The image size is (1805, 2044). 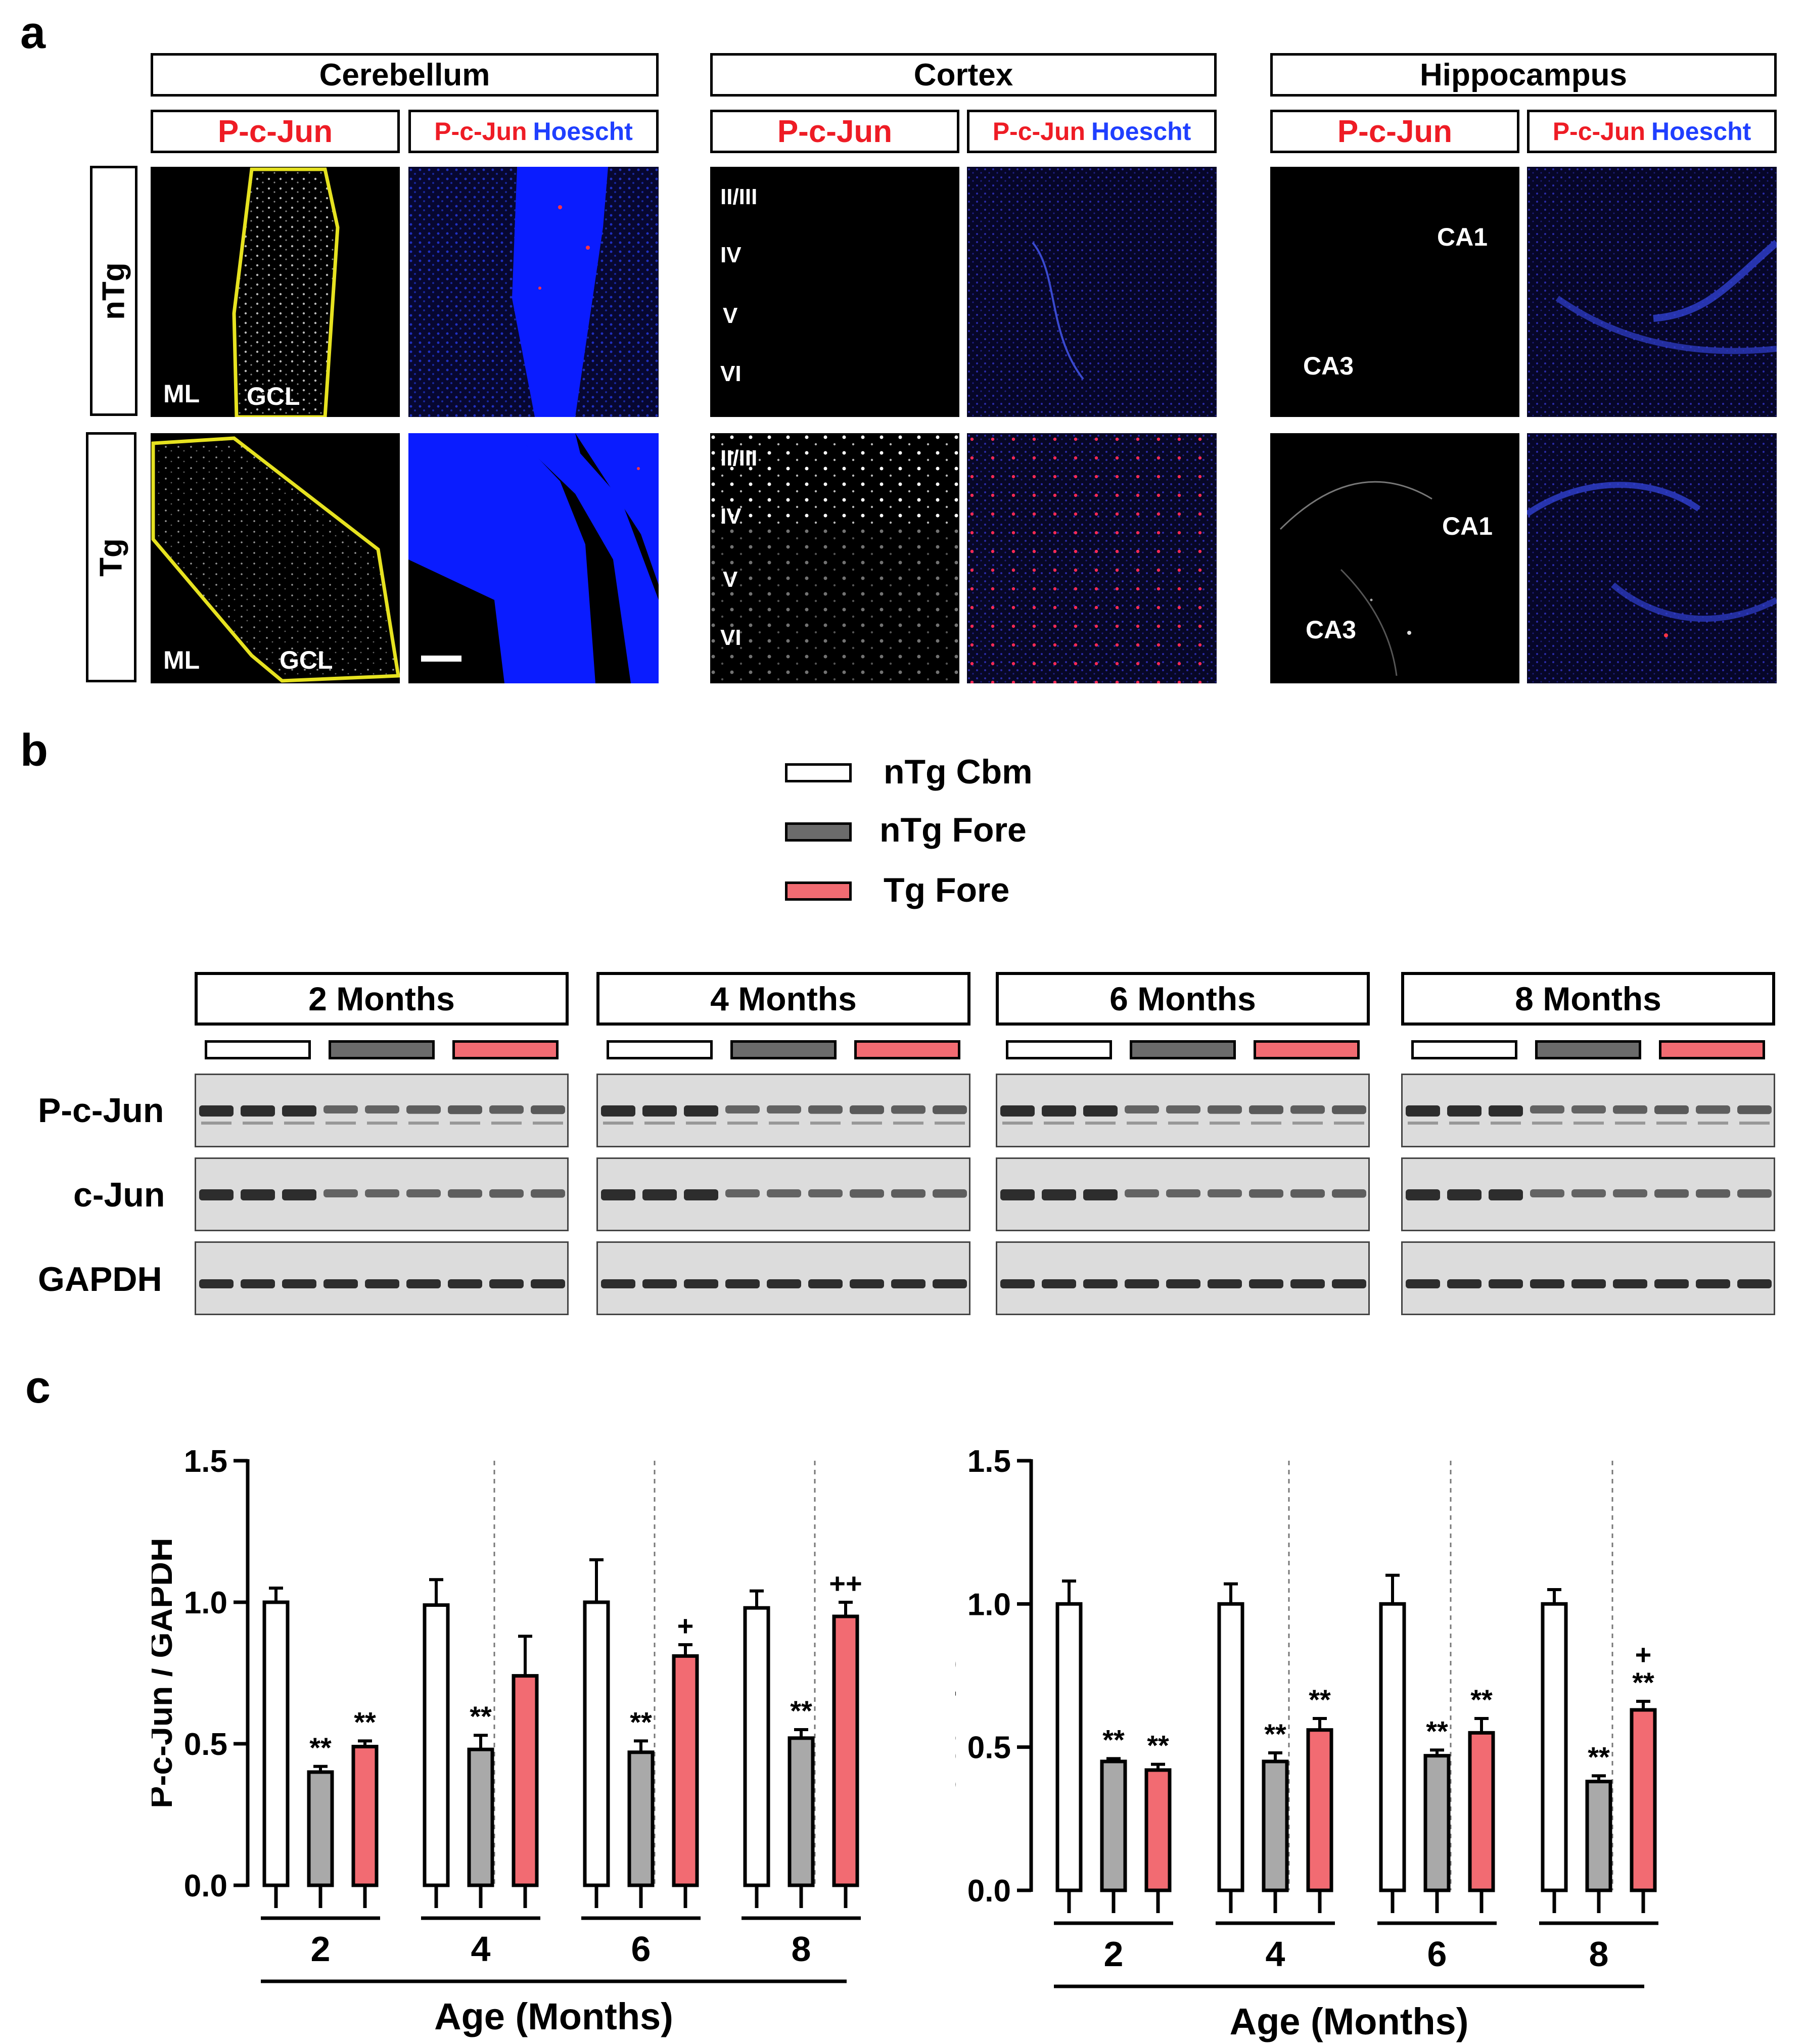 What do you see at coordinates (954, 830) in the screenshot?
I see `legend-label-ntg-fore: nTg Fore` at bounding box center [954, 830].